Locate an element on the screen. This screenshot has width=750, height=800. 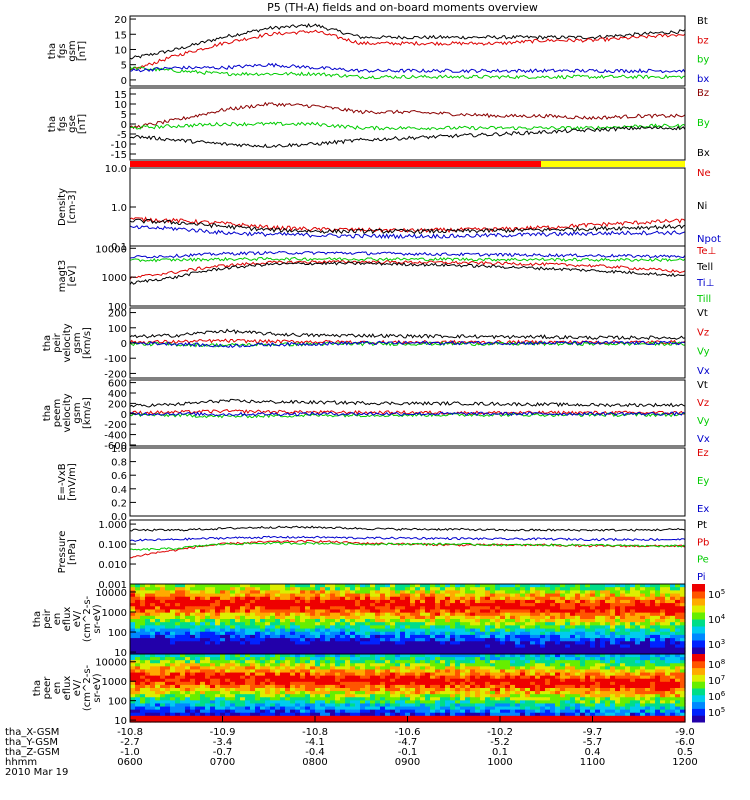
legend-entry: Vz is located at coordinates (703, 332).